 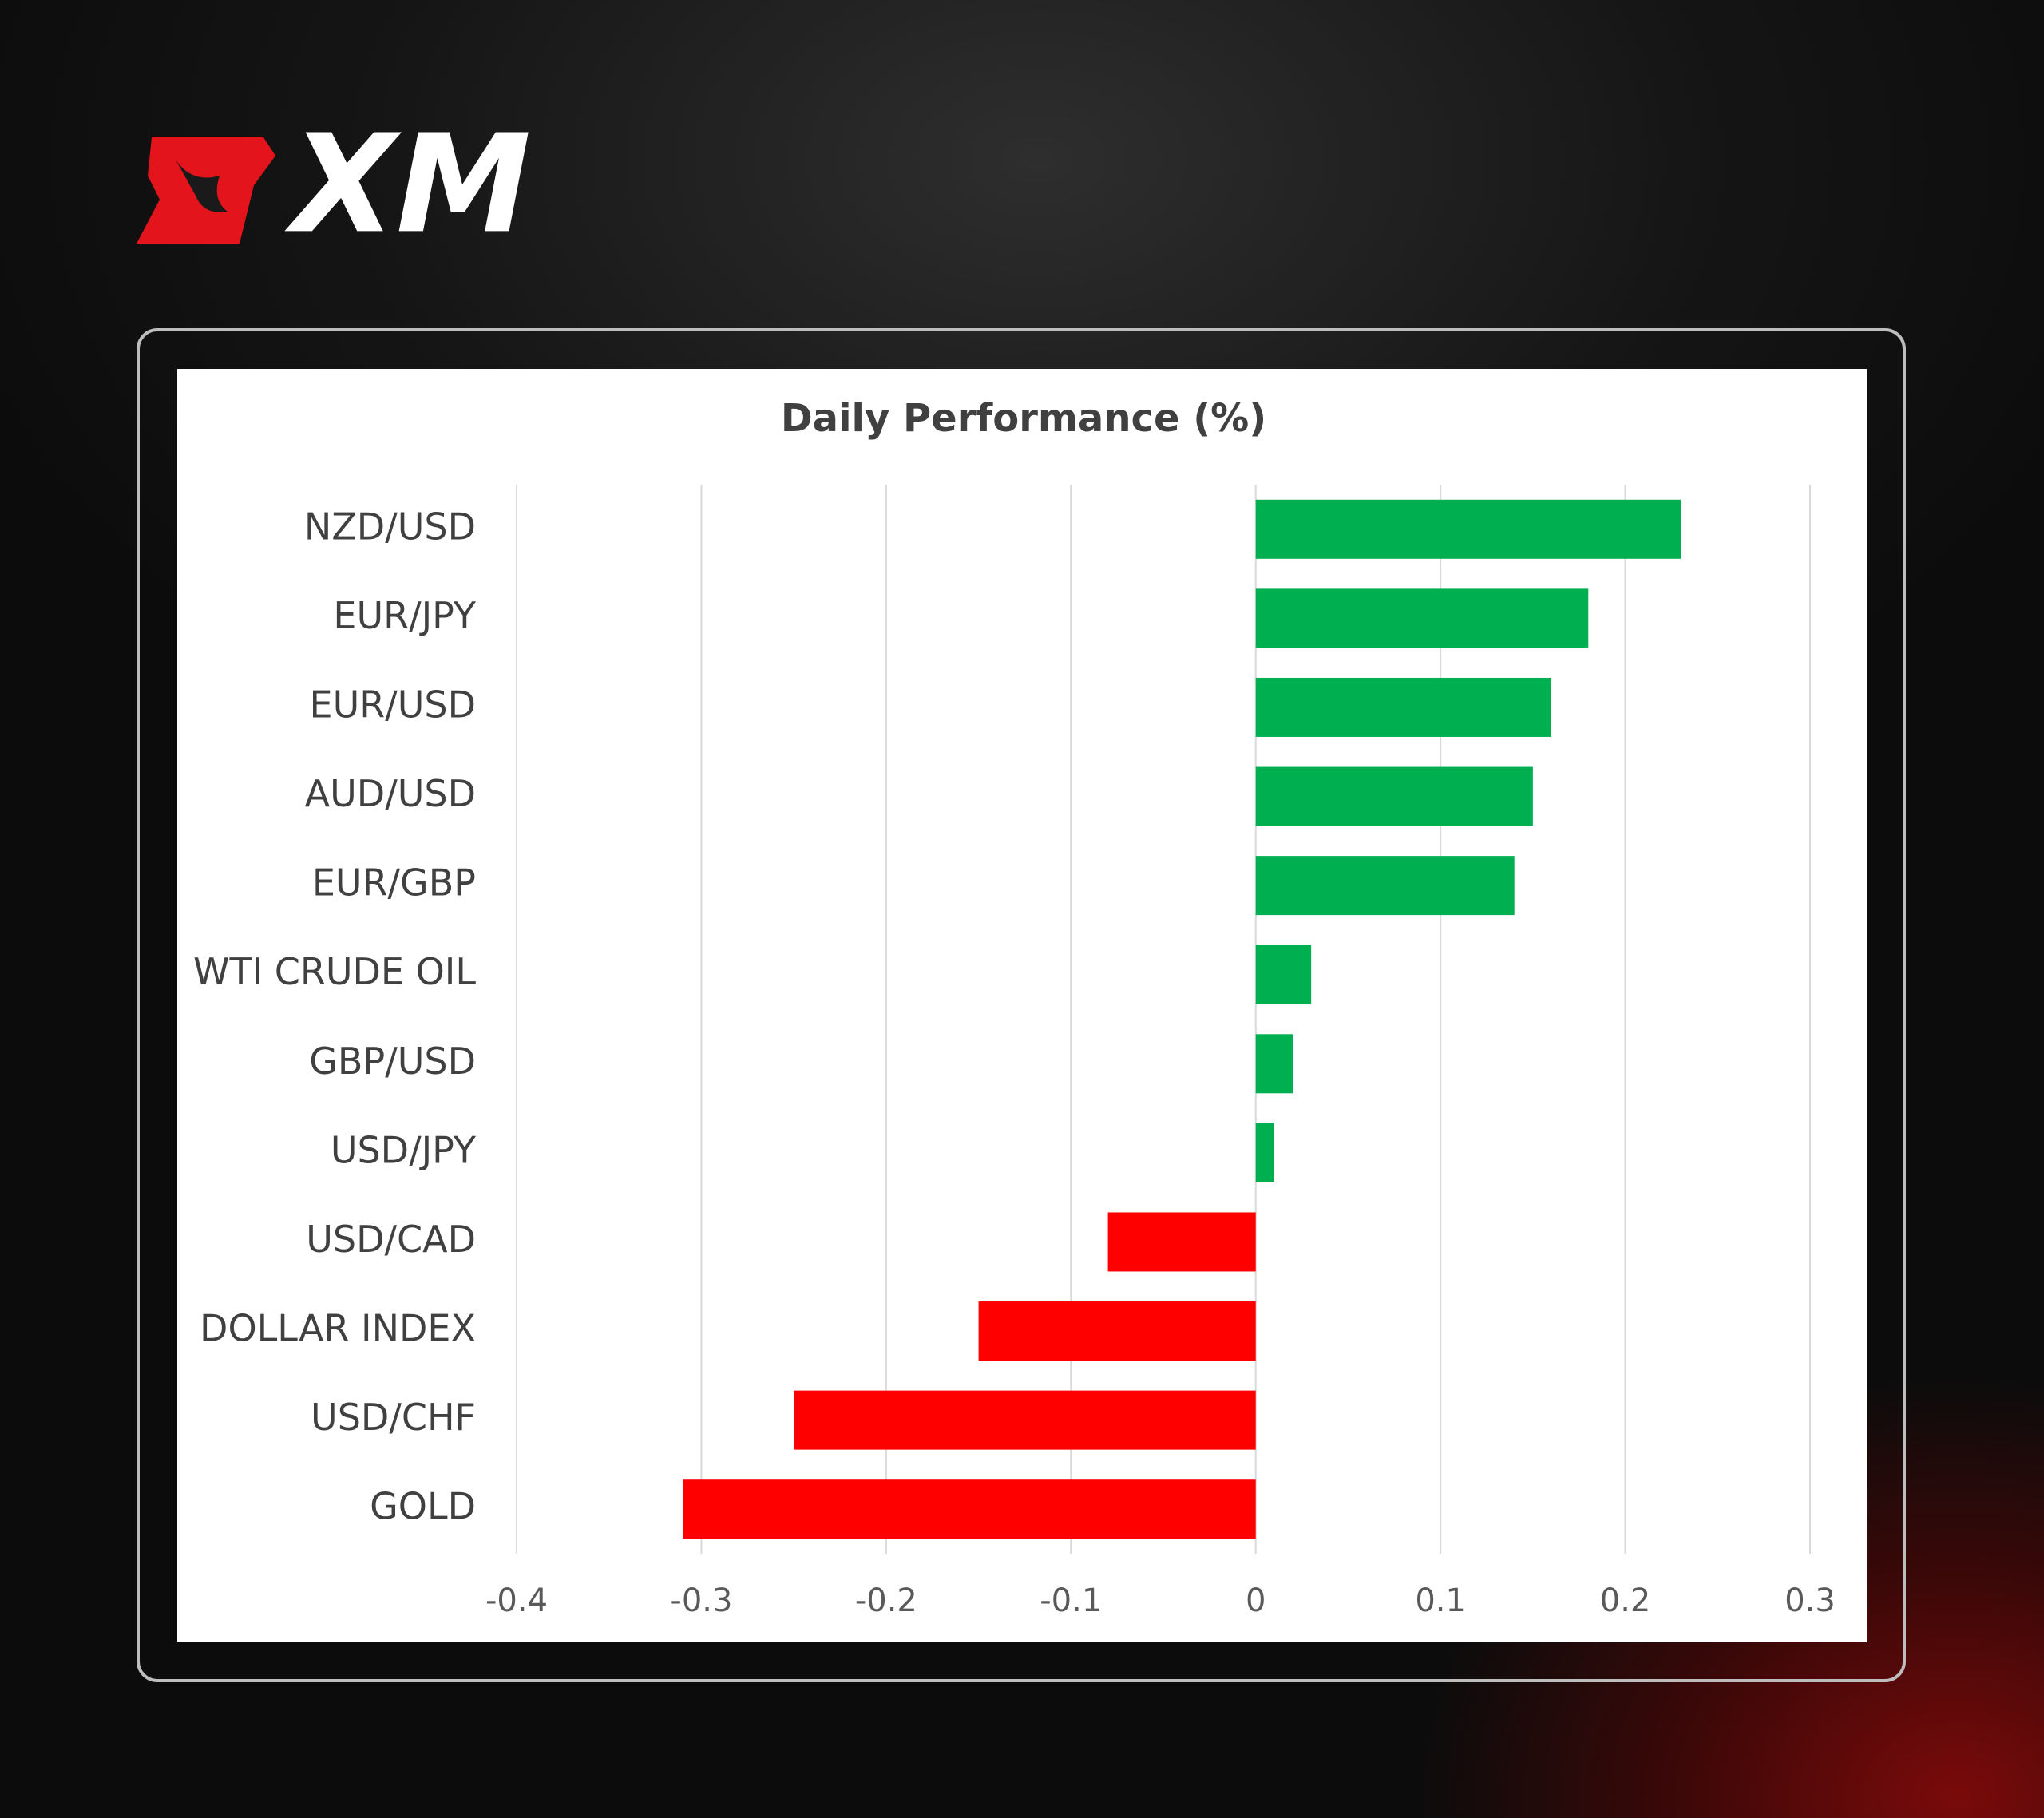 I want to click on logo: XM, so click(x=334, y=184).